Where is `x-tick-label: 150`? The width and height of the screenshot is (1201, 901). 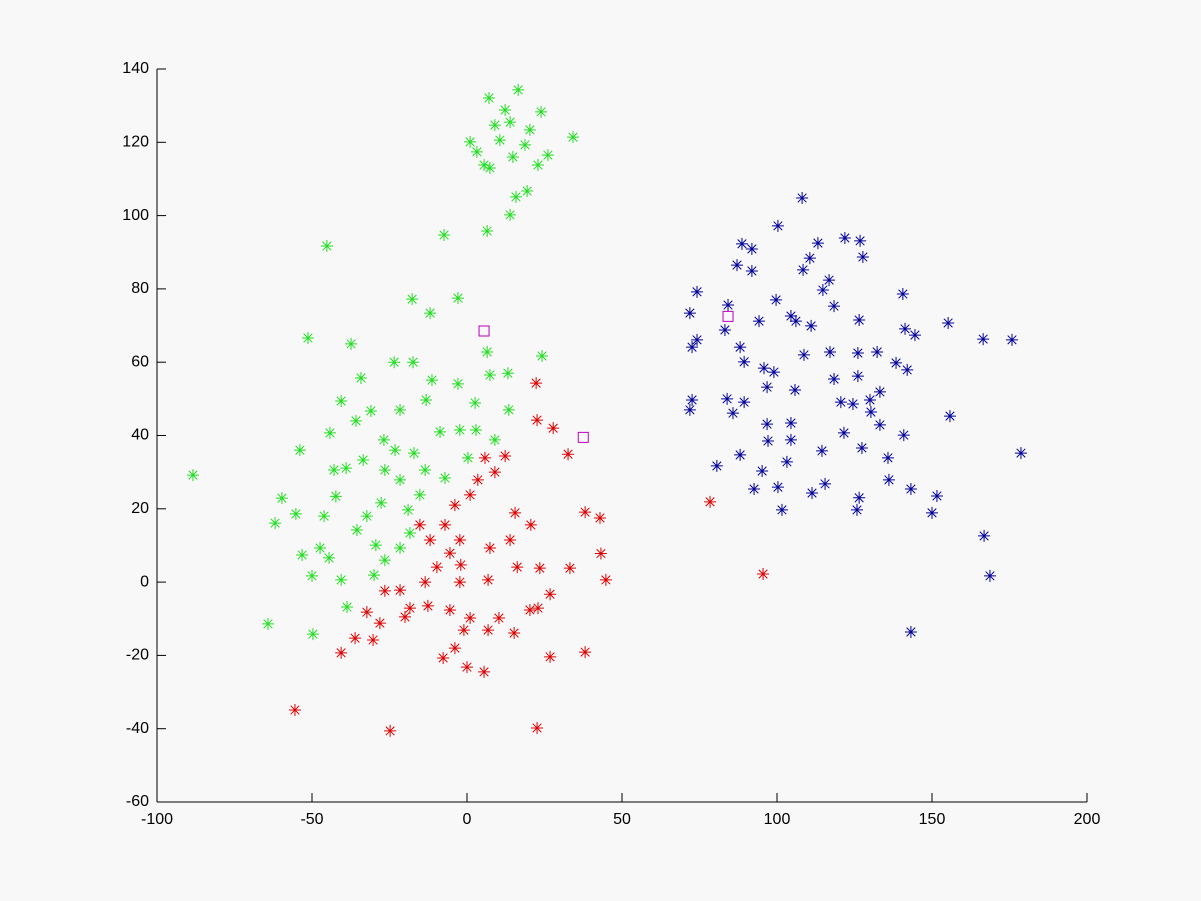
x-tick-label: 150 is located at coordinates (932, 819).